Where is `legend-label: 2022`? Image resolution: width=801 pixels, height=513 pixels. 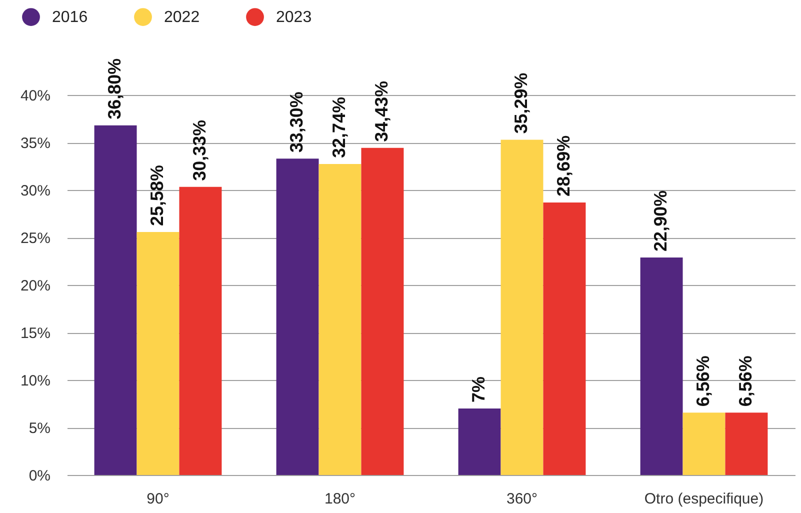 legend-label: 2022 is located at coordinates (182, 17).